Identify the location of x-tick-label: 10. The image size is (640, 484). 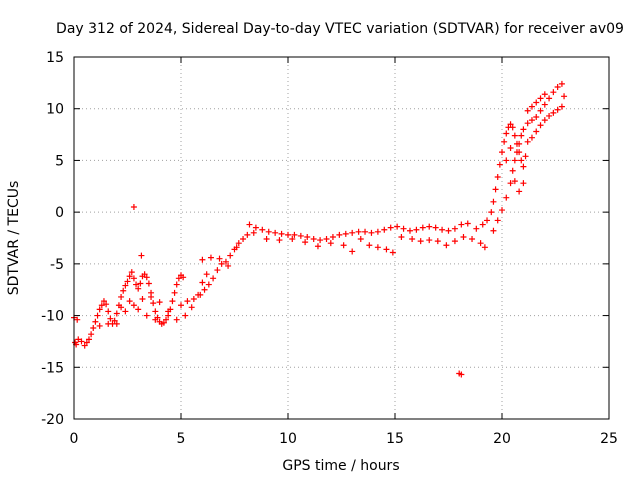
(288, 439).